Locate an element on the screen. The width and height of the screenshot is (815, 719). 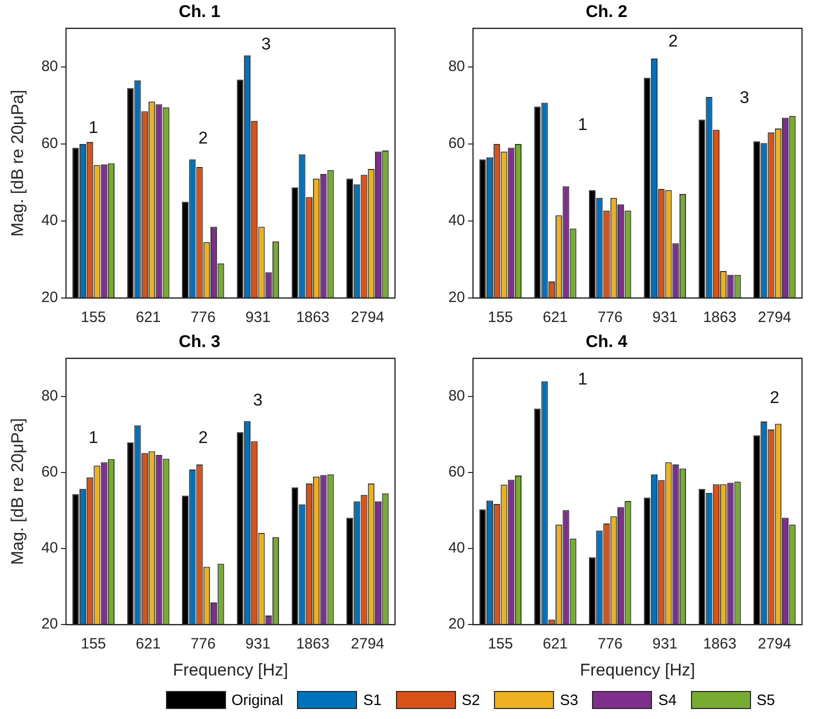
chart-title: Ch. 4 is located at coordinates (607, 341).